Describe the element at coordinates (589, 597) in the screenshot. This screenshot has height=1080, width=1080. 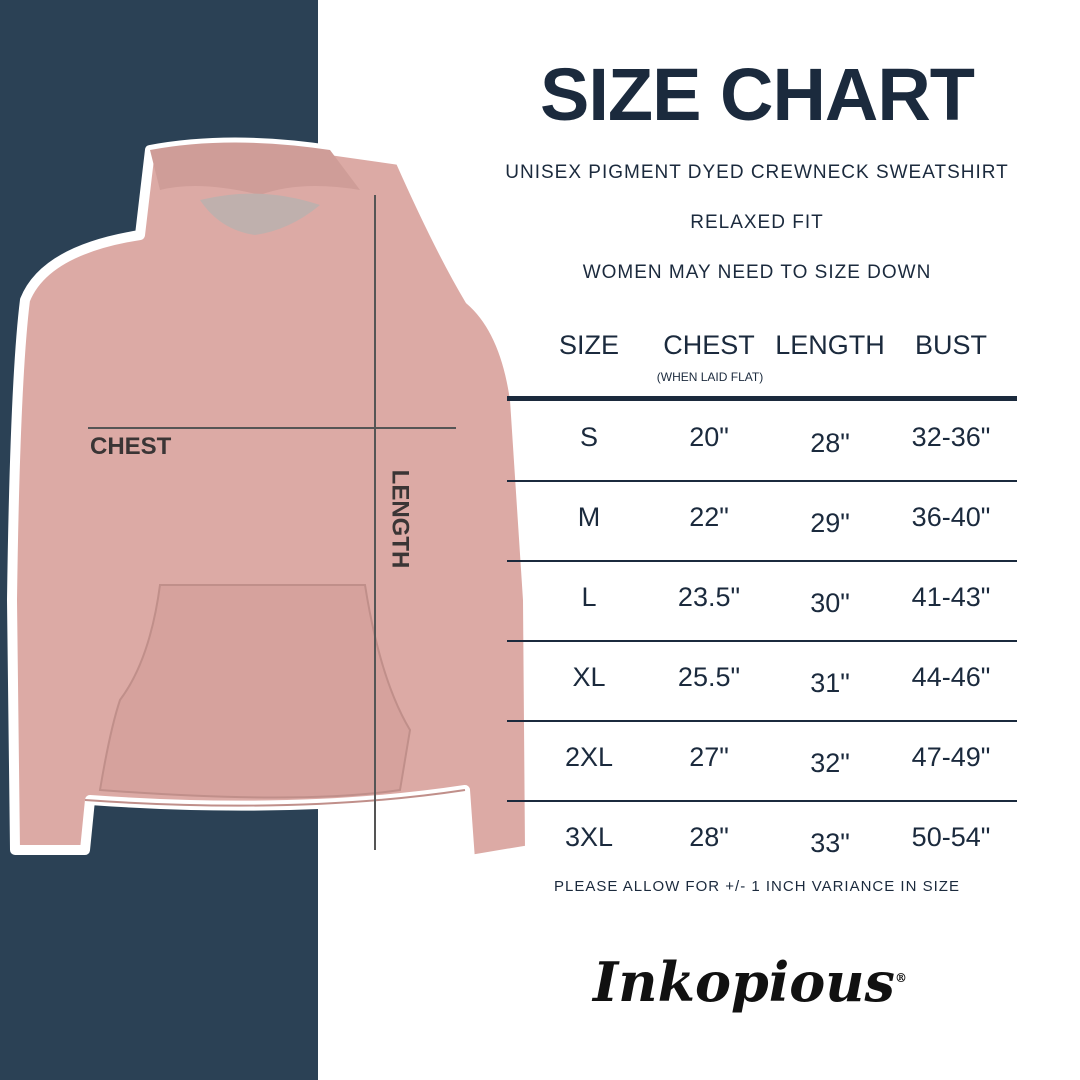
I see `cell-size: L` at that location.